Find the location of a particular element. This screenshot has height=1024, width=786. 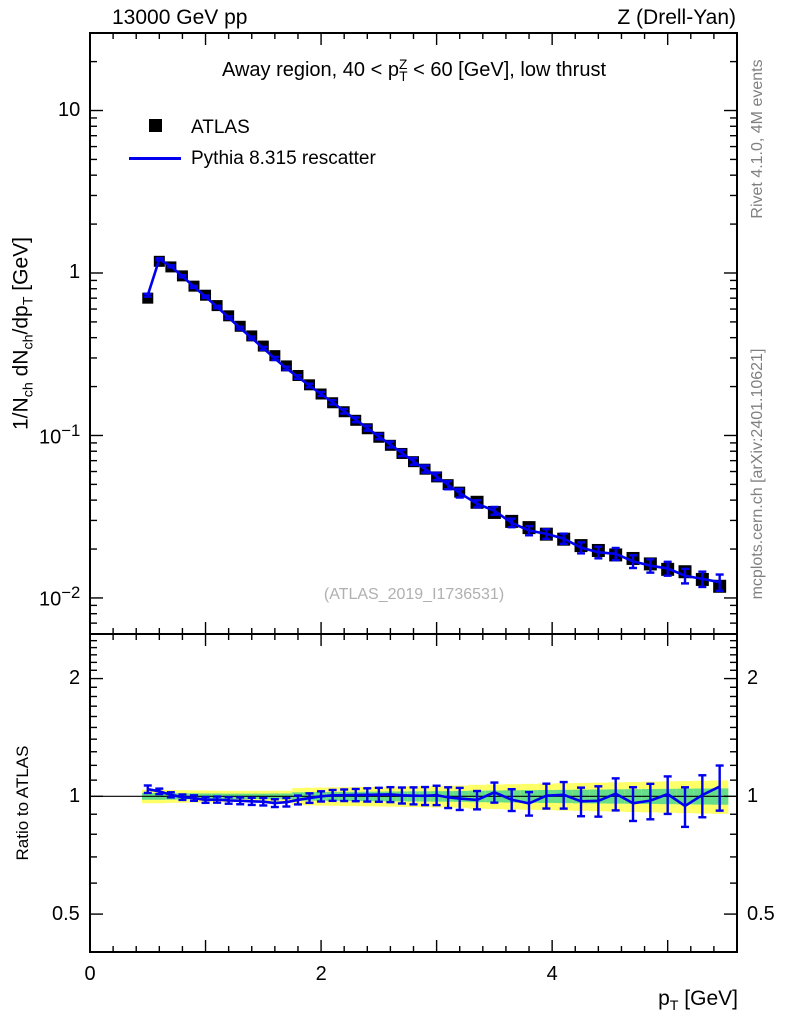

x-tick-label-4: 4 is located at coordinates (552, 973).